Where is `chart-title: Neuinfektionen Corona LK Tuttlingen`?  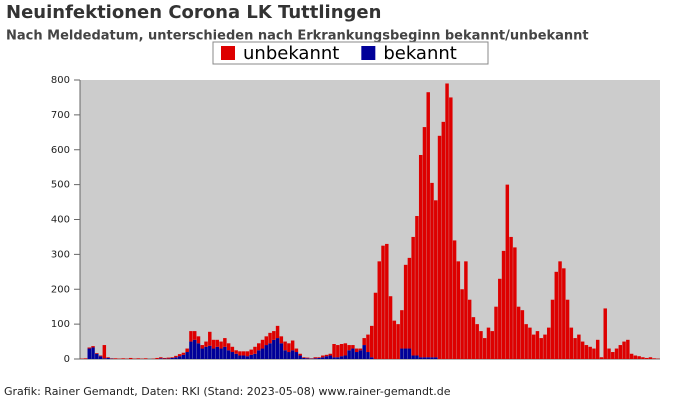
chart-title: Neuinfektionen Corona LK Tuttlingen is located at coordinates (193, 12).